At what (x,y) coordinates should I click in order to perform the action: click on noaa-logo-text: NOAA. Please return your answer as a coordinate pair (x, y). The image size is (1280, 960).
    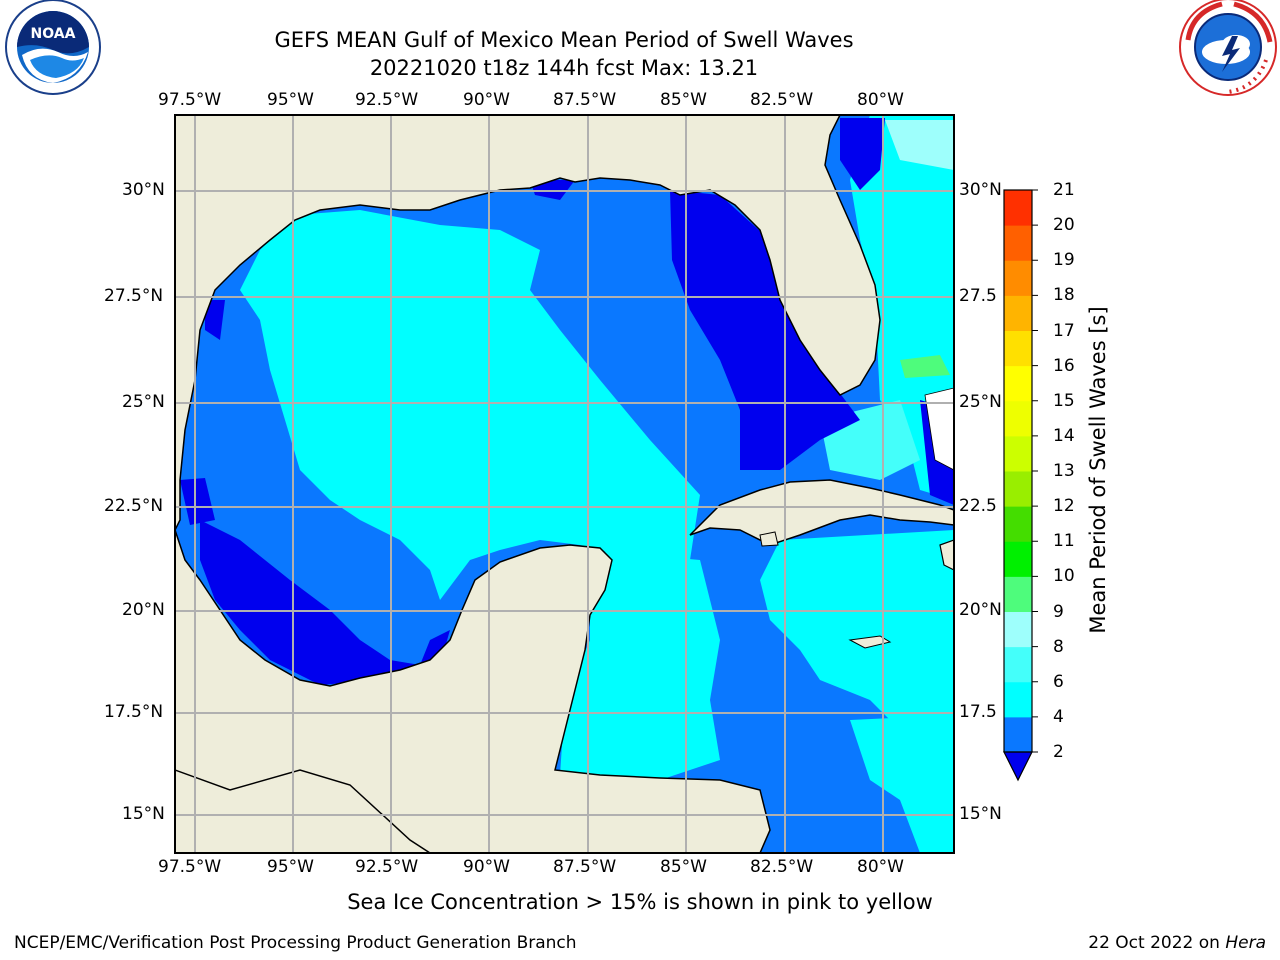
    Looking at the image, I should click on (53, 34).